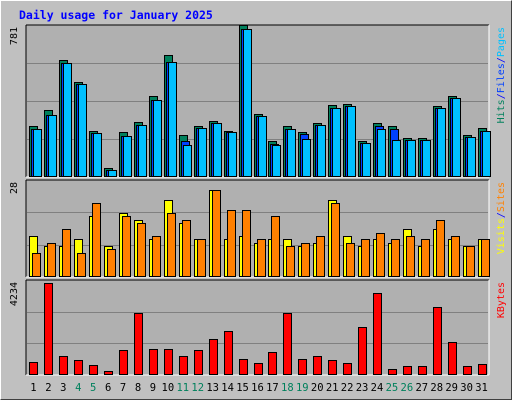 This screenshot has height=400, width=512. I want to click on x-tick-label: 24, so click(377, 388).